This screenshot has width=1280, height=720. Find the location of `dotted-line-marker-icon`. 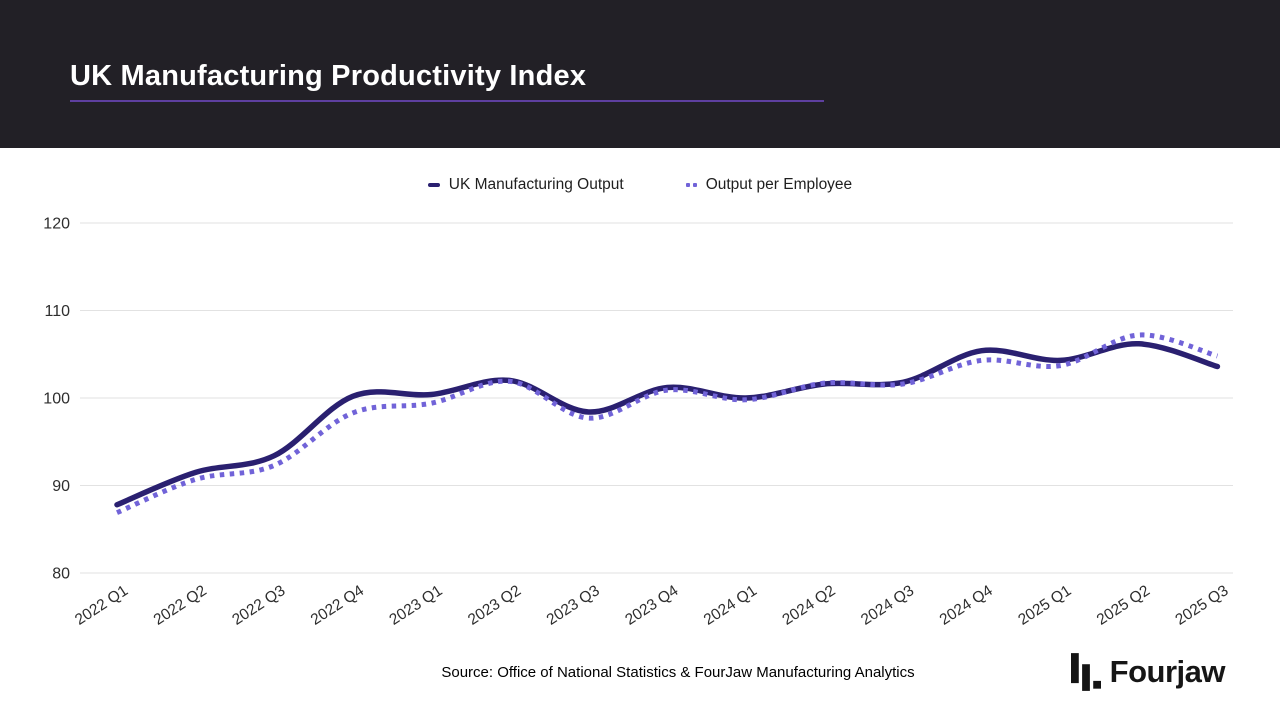

dotted-line-marker-icon is located at coordinates (691, 185).